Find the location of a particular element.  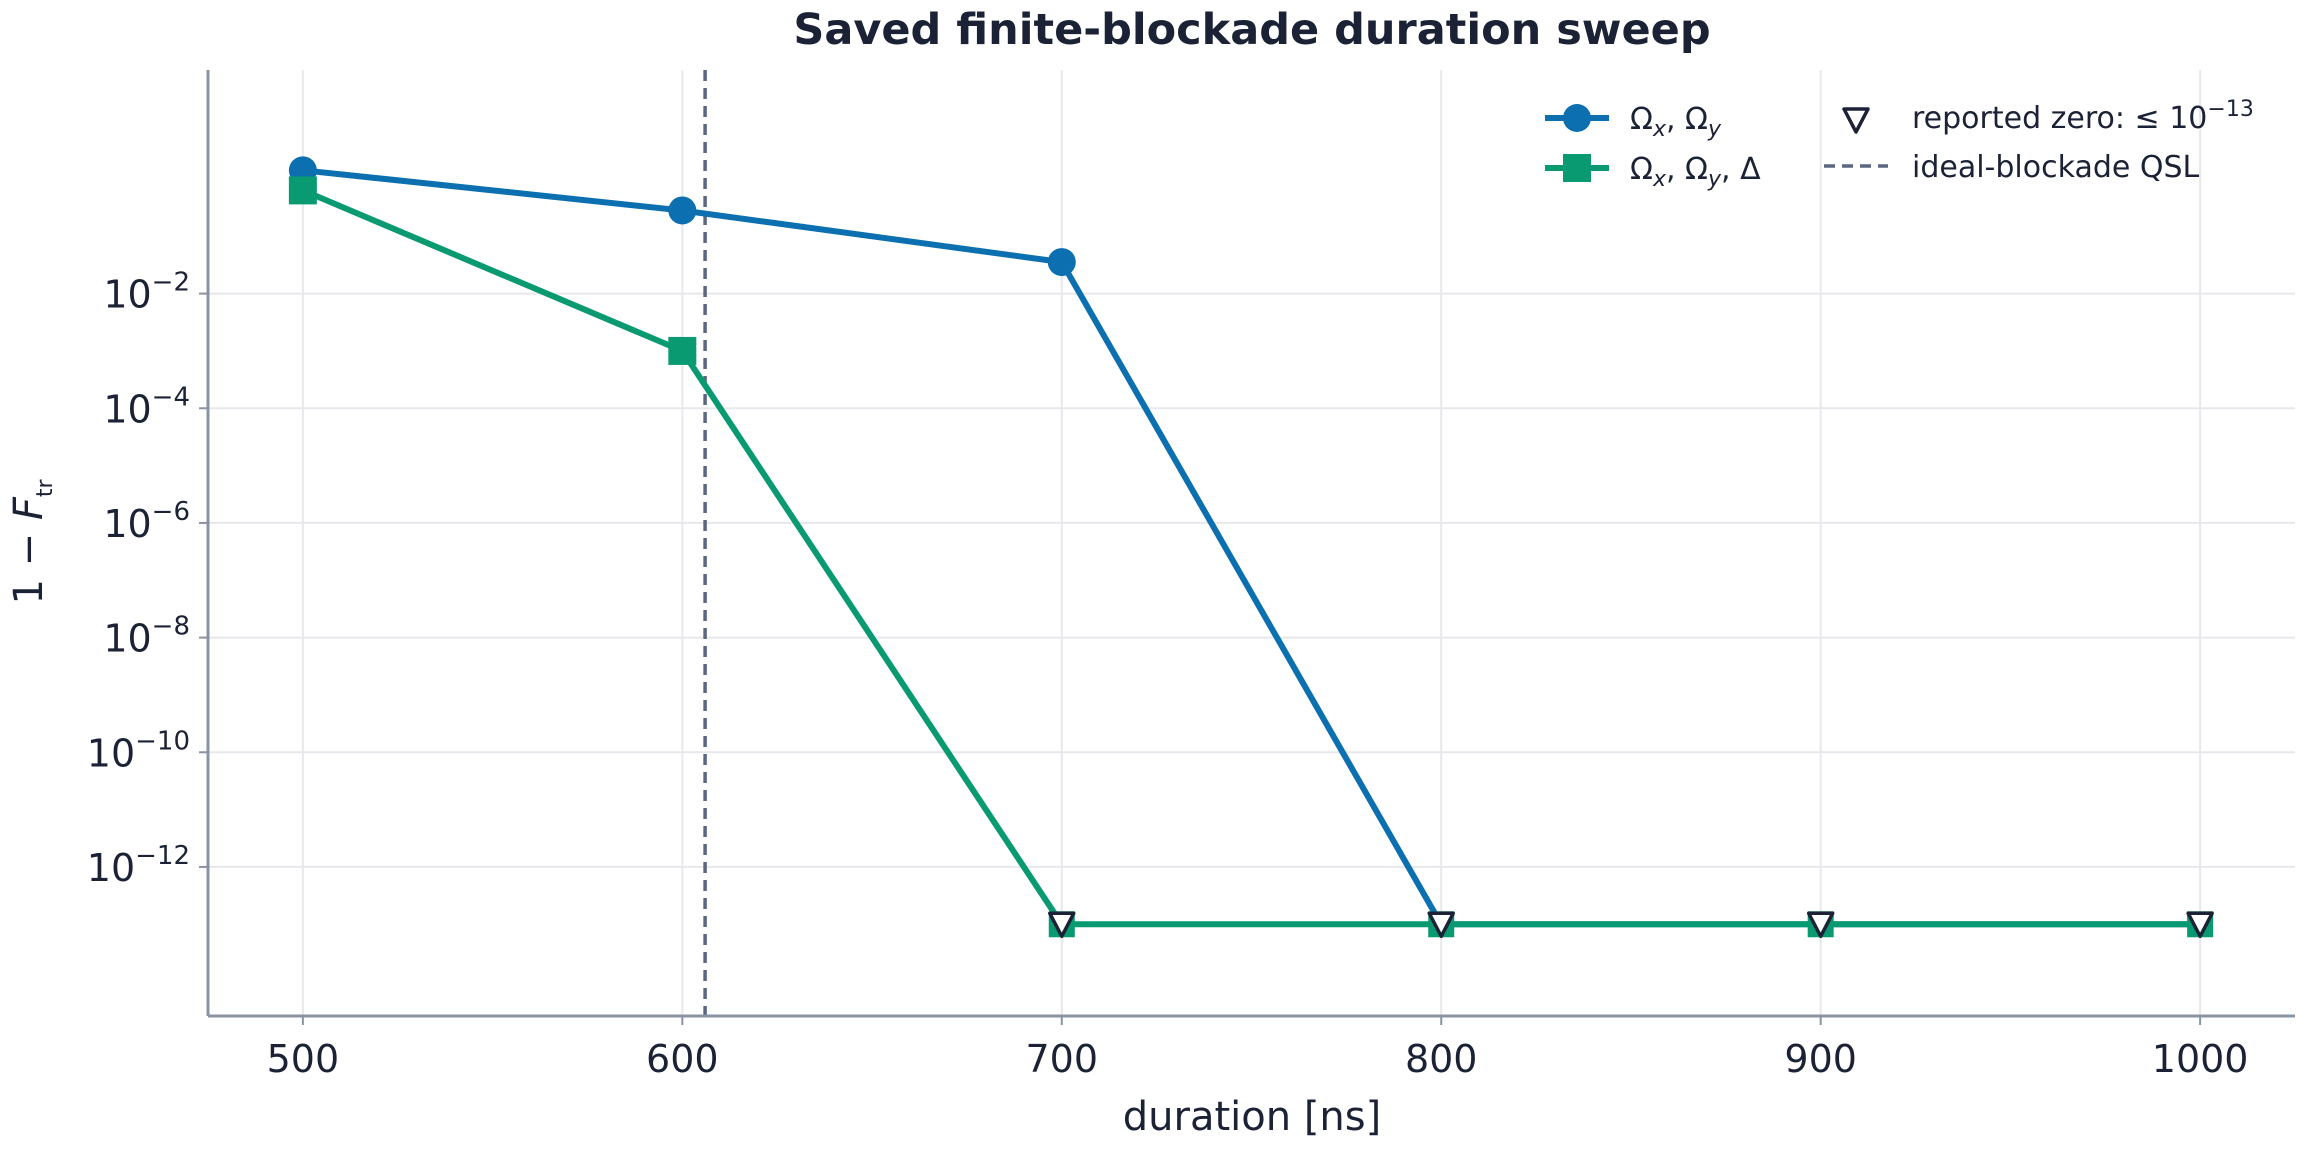

x-ticks: 500 600 700 800 900 1000 is located at coordinates (1258, 1048).